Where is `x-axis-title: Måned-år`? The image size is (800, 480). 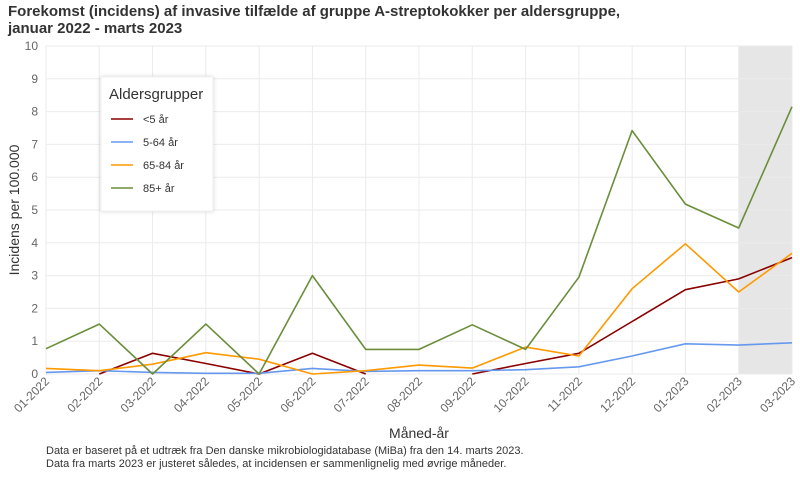 x-axis-title: Måned-år is located at coordinates (419, 432).